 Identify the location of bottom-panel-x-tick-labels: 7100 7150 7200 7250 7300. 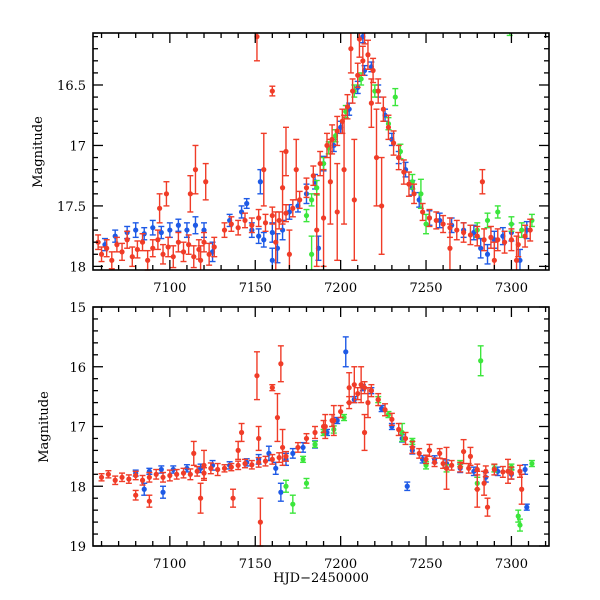
(340, 564).